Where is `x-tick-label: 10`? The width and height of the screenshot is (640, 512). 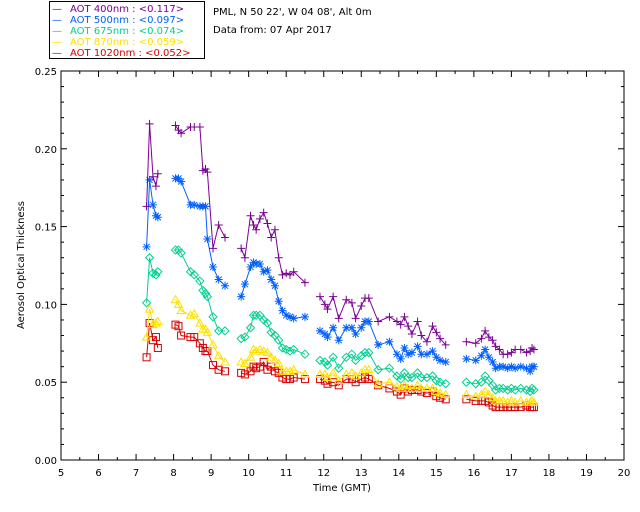 x-tick-label: 10 is located at coordinates (248, 473).